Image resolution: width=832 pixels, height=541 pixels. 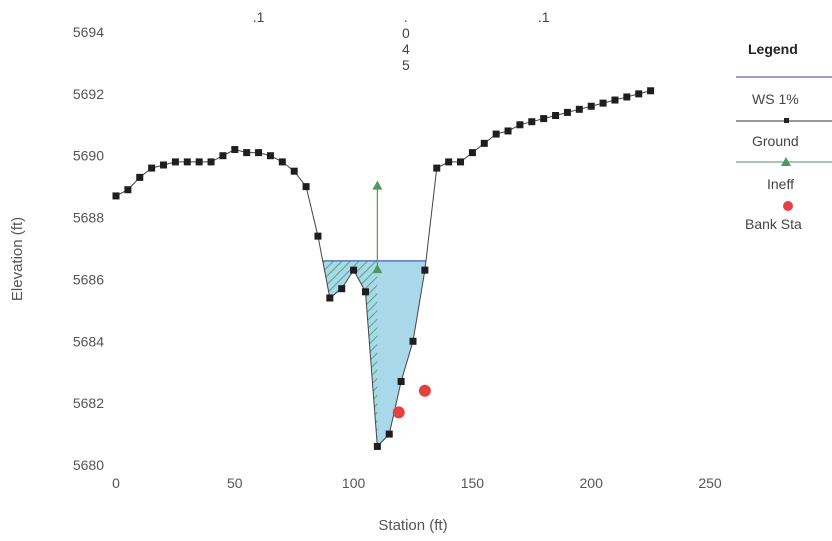 I want to click on legend-ground-marker, so click(x=786, y=120).